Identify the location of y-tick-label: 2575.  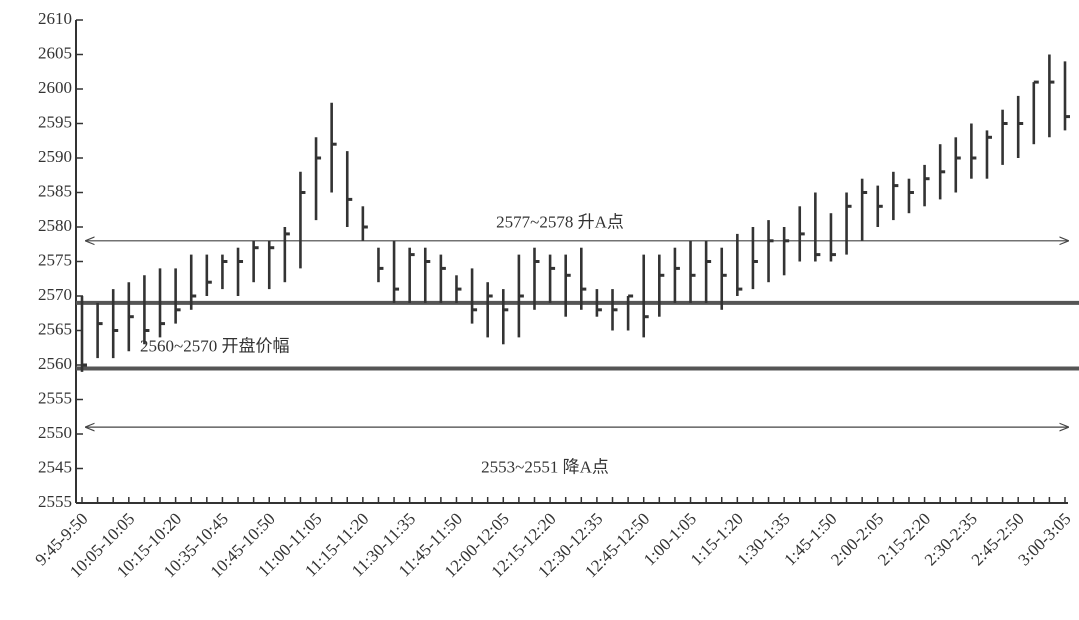
(55, 259).